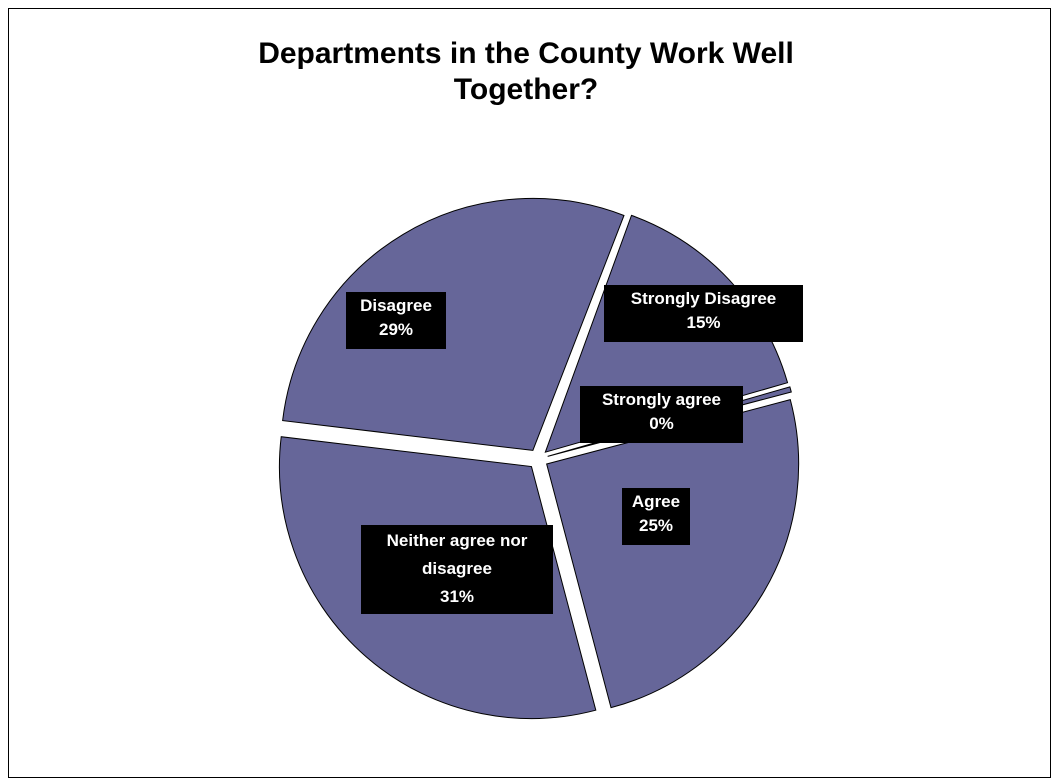  I want to click on data-label-name: Strongly agree, so click(661, 399).